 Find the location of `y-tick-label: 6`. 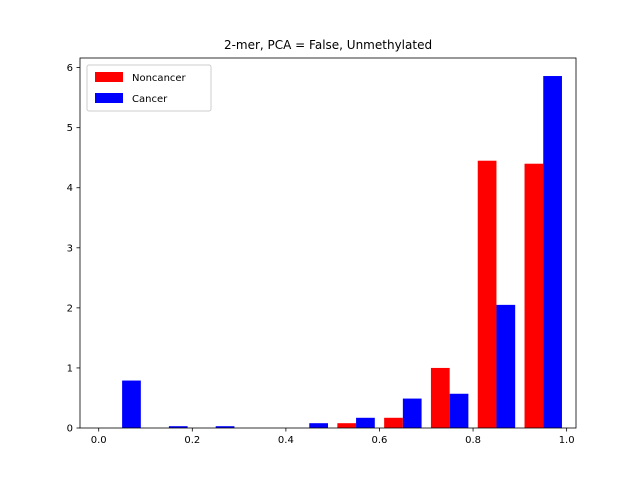

y-tick-label: 6 is located at coordinates (70, 68).